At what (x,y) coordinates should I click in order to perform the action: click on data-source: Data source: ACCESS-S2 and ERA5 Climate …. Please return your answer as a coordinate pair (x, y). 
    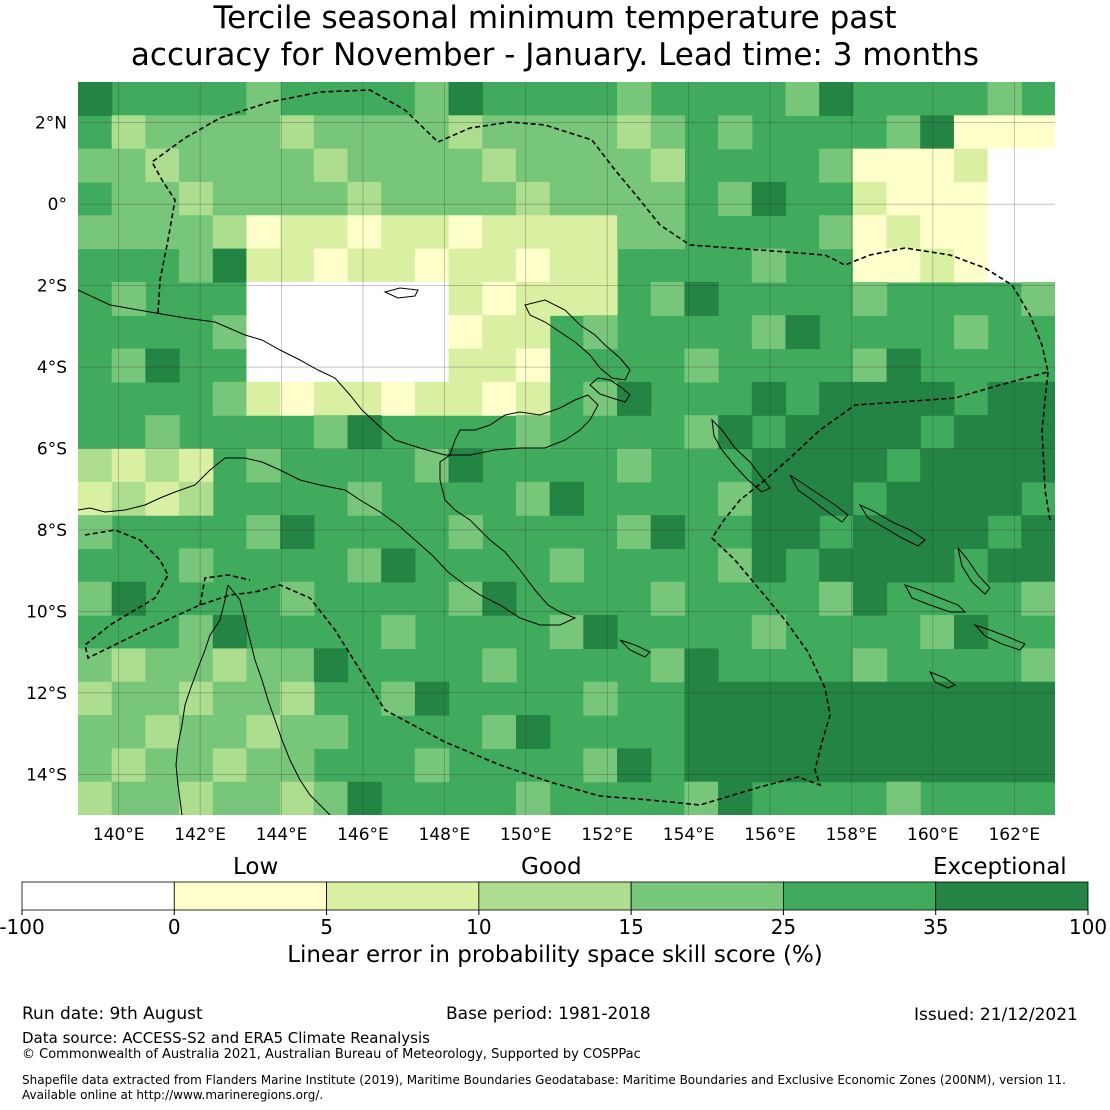
    Looking at the image, I should click on (226, 1038).